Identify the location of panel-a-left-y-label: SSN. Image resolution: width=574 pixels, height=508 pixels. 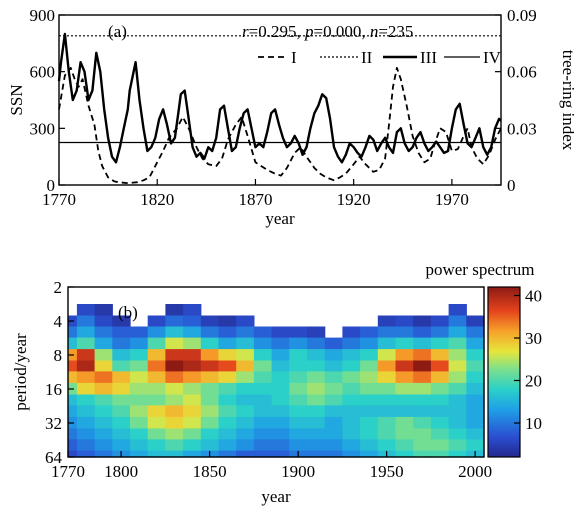
(16, 99).